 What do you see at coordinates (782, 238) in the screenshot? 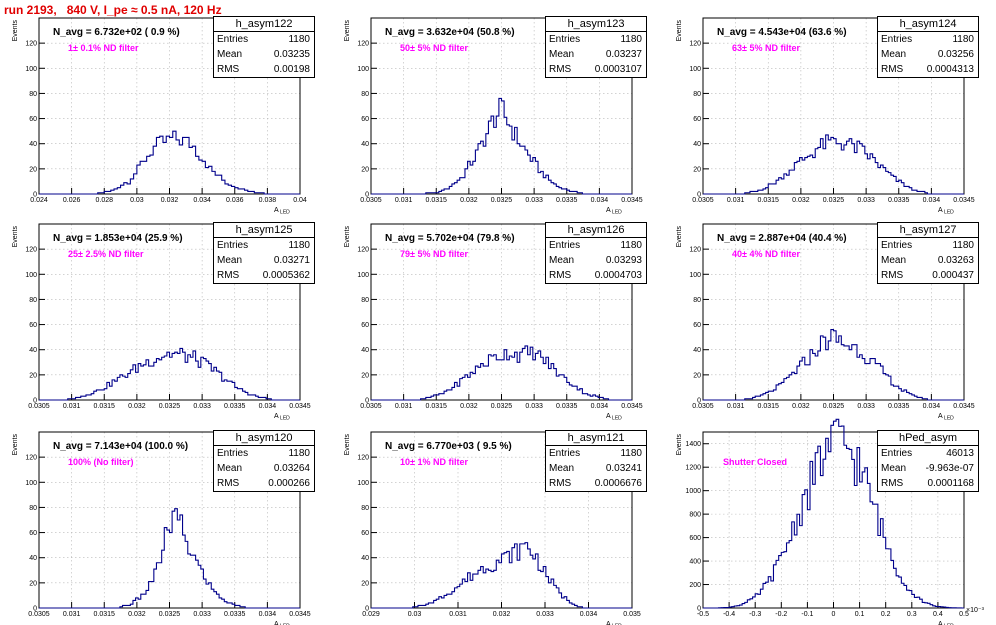
I see `n-avg-label: N_avg = 2.887e+04 (40.4 %)` at bounding box center [782, 238].